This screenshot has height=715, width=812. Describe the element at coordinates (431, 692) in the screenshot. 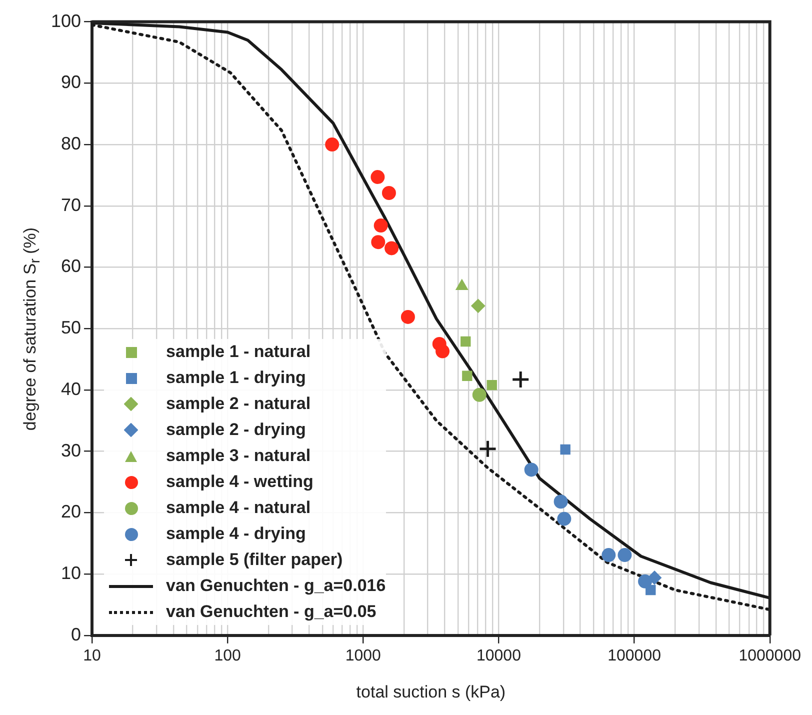

I see `x-axis-title: total suction s (kPa)` at that location.